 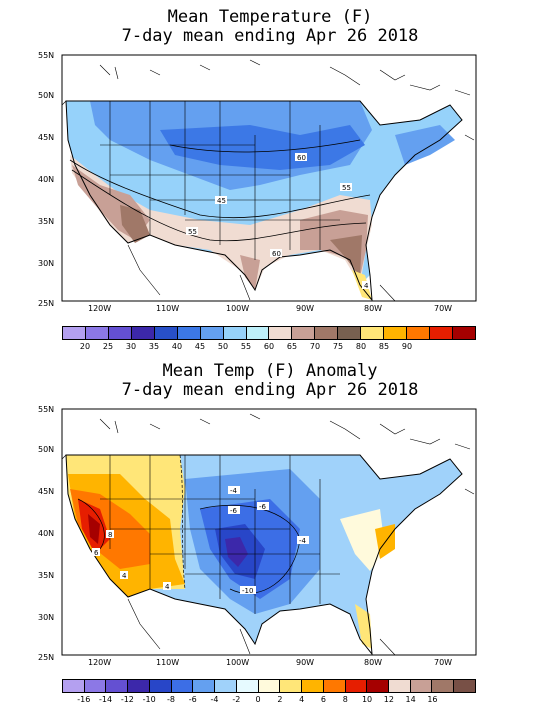 What do you see at coordinates (131, 346) in the screenshot?
I see `legend-value: 30` at bounding box center [131, 346].